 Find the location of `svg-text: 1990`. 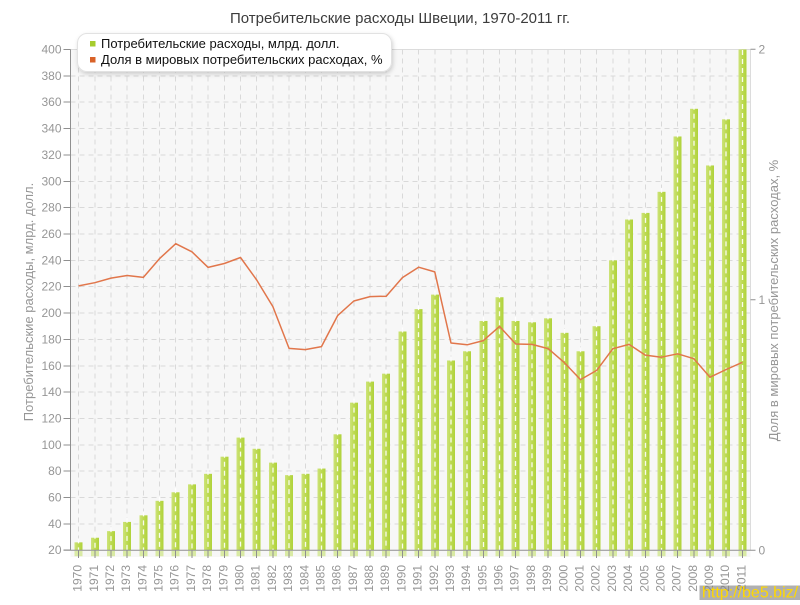

svg-text: 1990 is located at coordinates (402, 578).